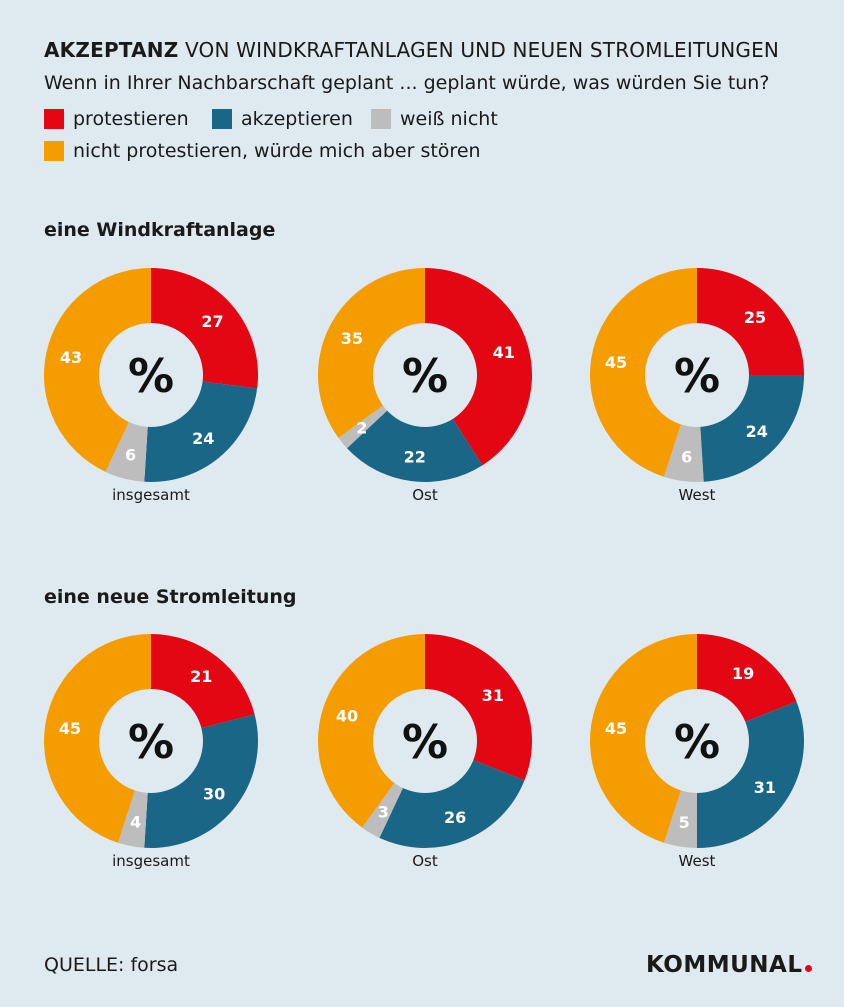  What do you see at coordinates (684, 822) in the screenshot?
I see `data-label-weiss-nicht: 5` at bounding box center [684, 822].